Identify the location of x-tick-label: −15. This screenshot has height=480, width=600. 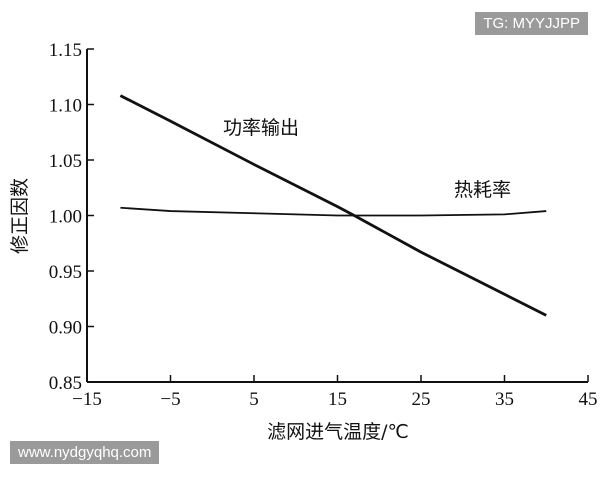
(87, 399).